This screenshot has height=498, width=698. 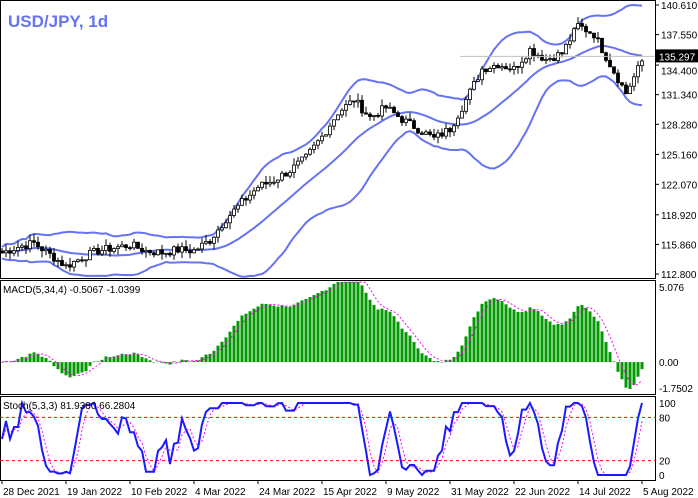 What do you see at coordinates (605, 492) in the screenshot?
I see `date-tick-label: 14 Jul 2022` at bounding box center [605, 492].